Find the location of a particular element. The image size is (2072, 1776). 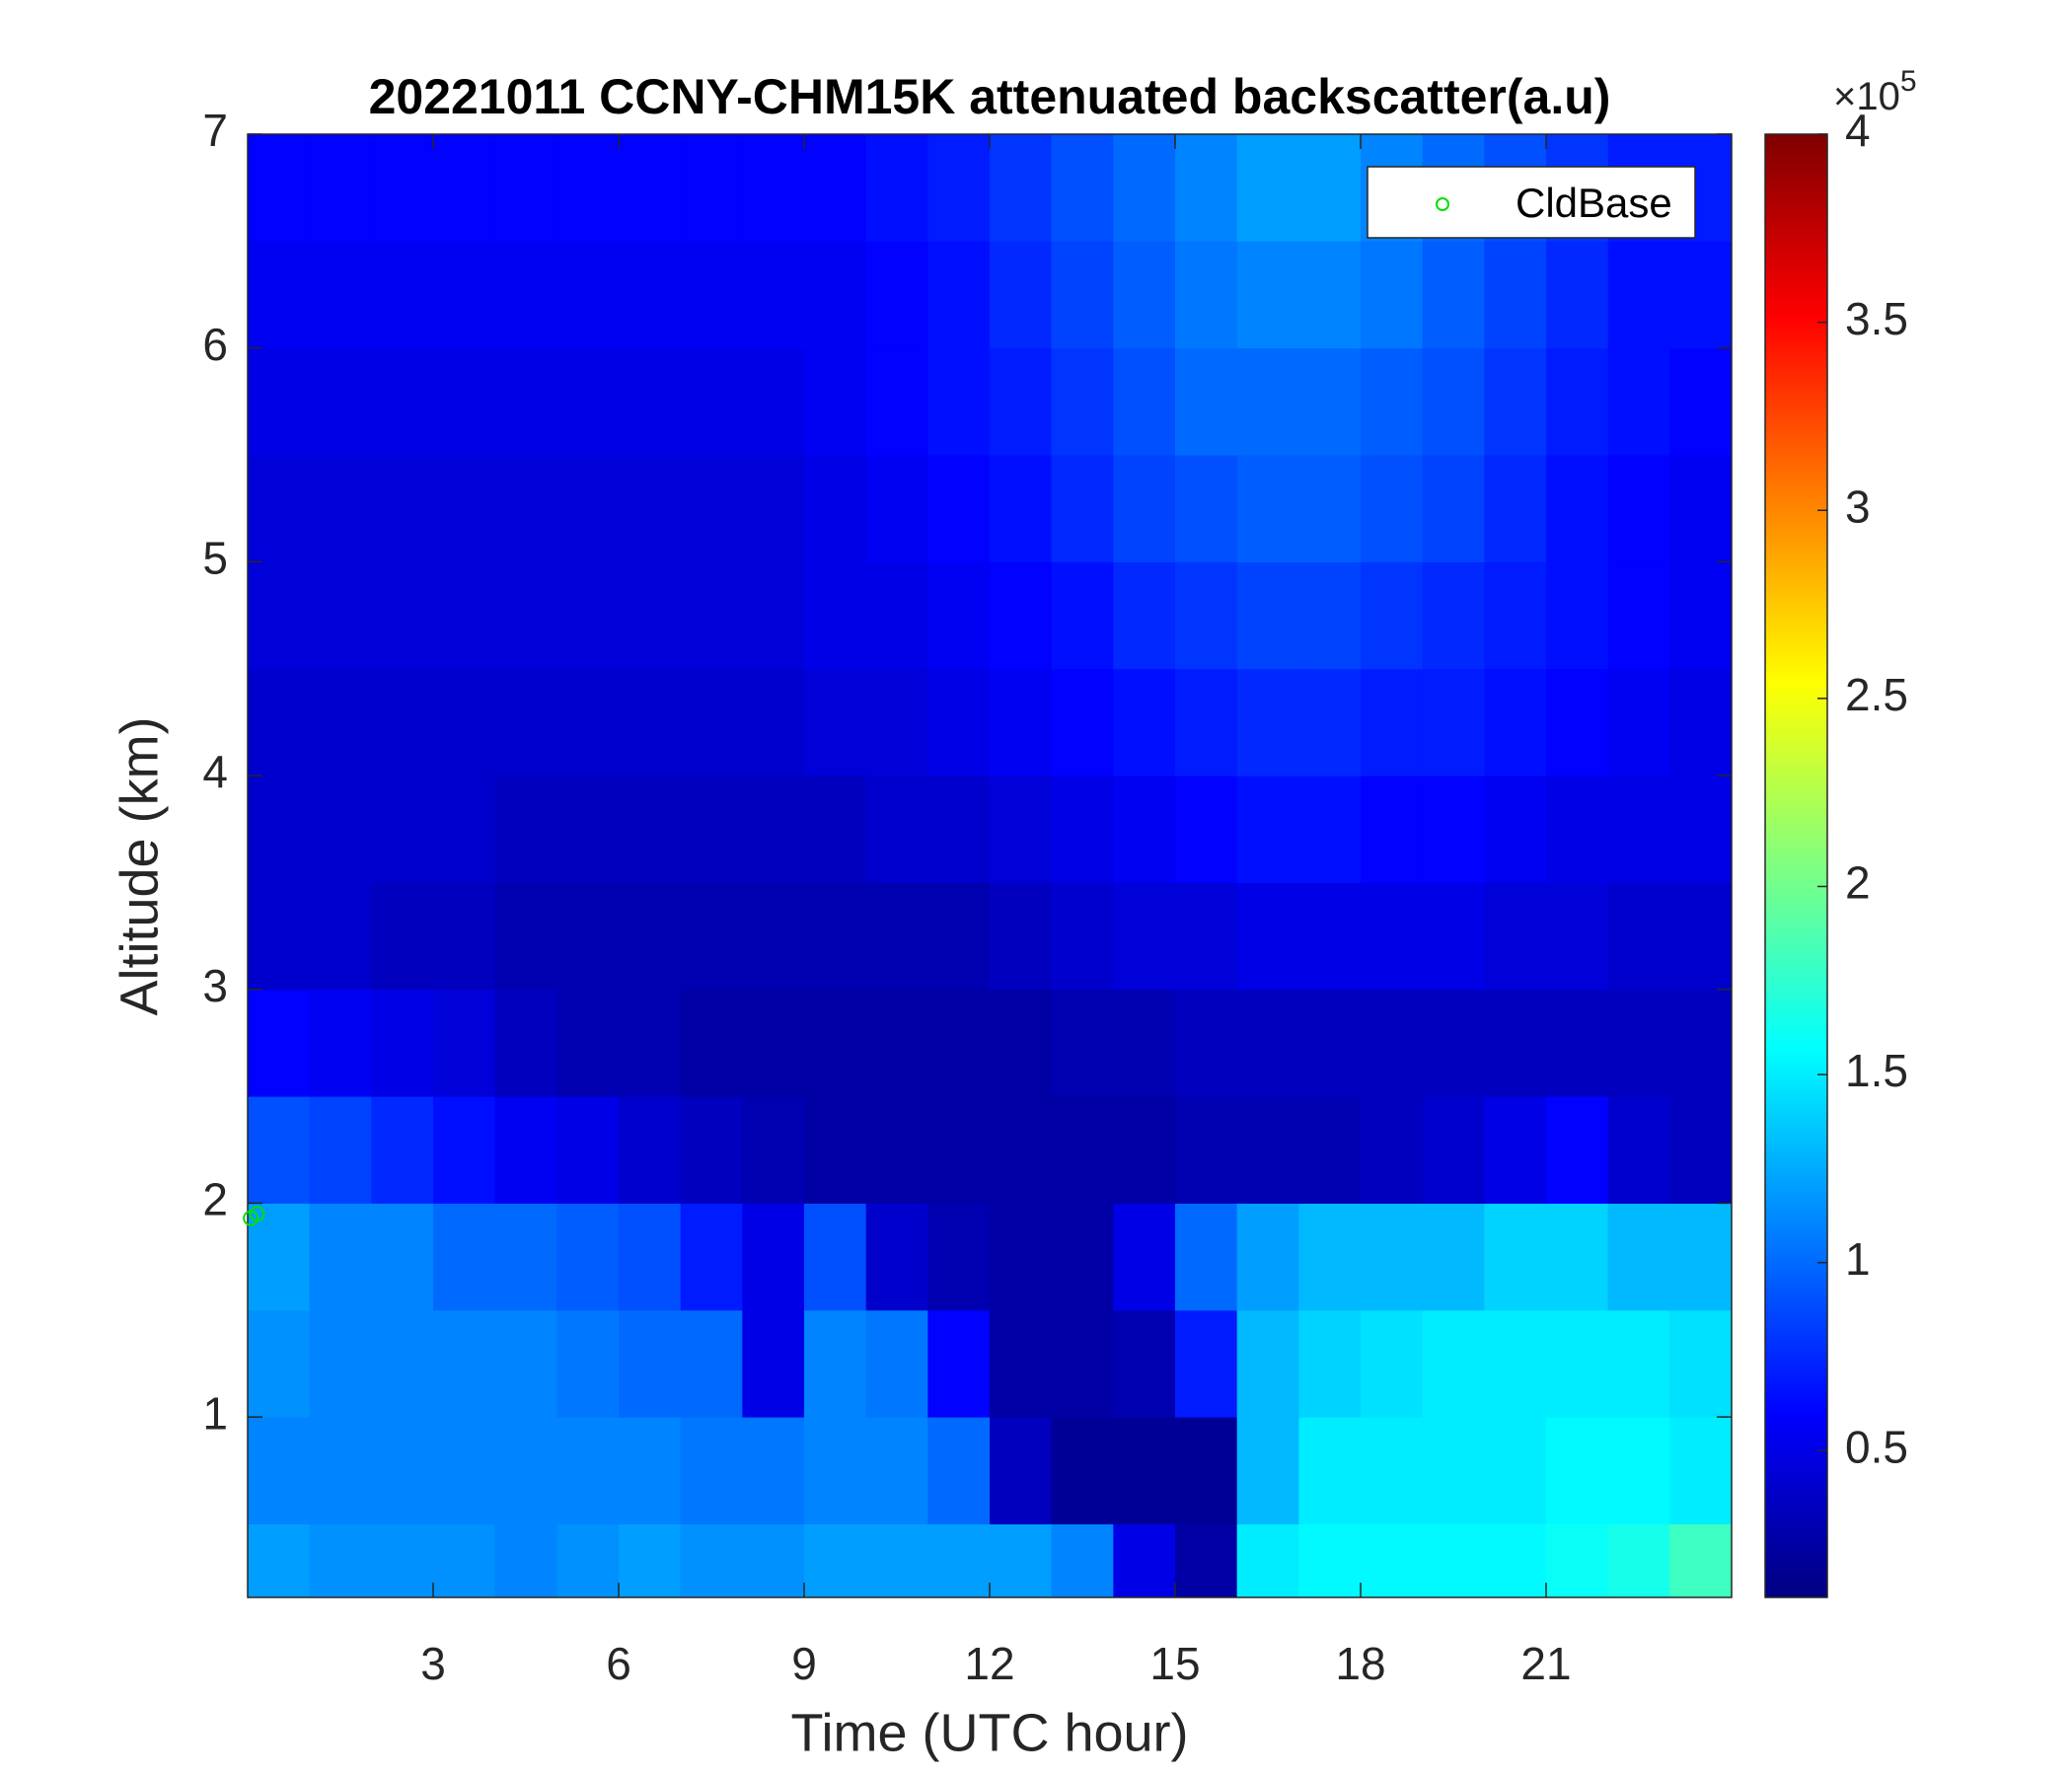

colorbar-multiplier: ×10⁵ is located at coordinates (1875, 92).